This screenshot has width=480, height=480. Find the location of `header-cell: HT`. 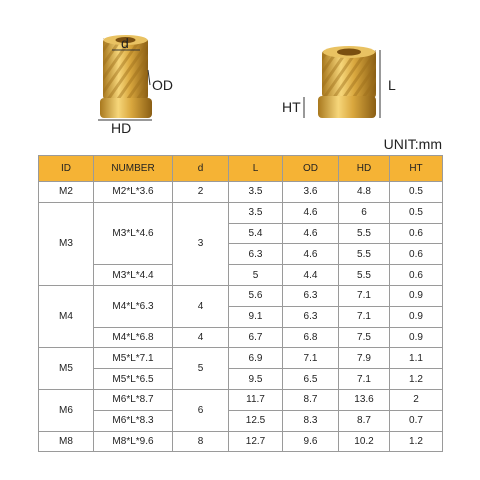

header-cell: HT is located at coordinates (416, 168).